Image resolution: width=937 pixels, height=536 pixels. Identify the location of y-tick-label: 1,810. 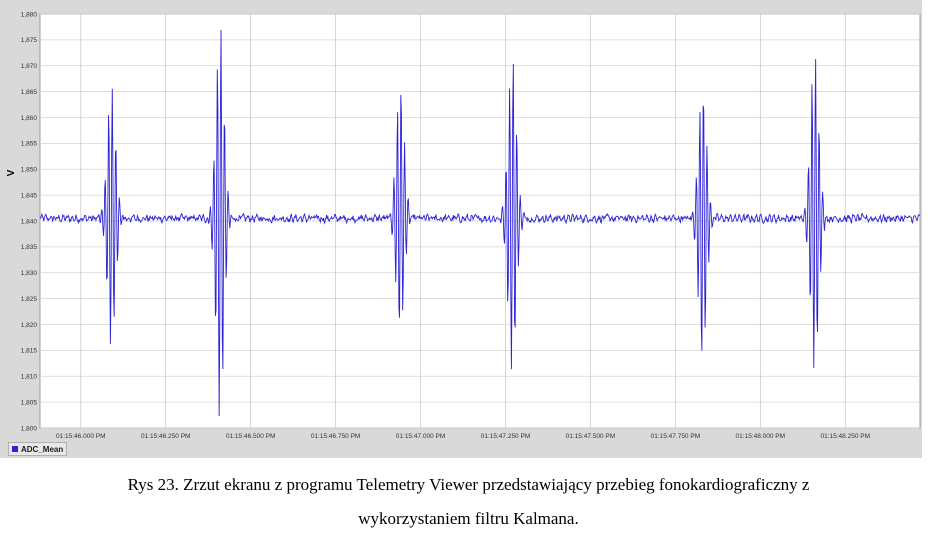
(29, 377).